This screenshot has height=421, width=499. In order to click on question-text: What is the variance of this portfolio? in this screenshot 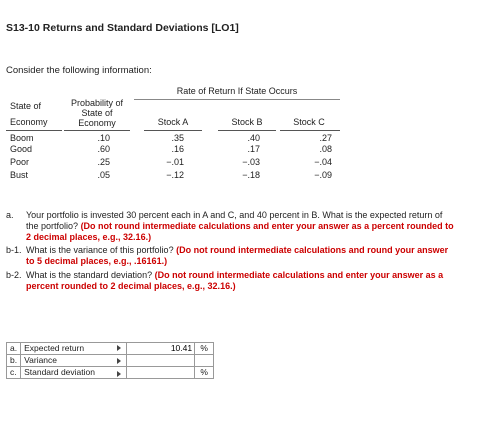, I will do `click(100, 250)`.